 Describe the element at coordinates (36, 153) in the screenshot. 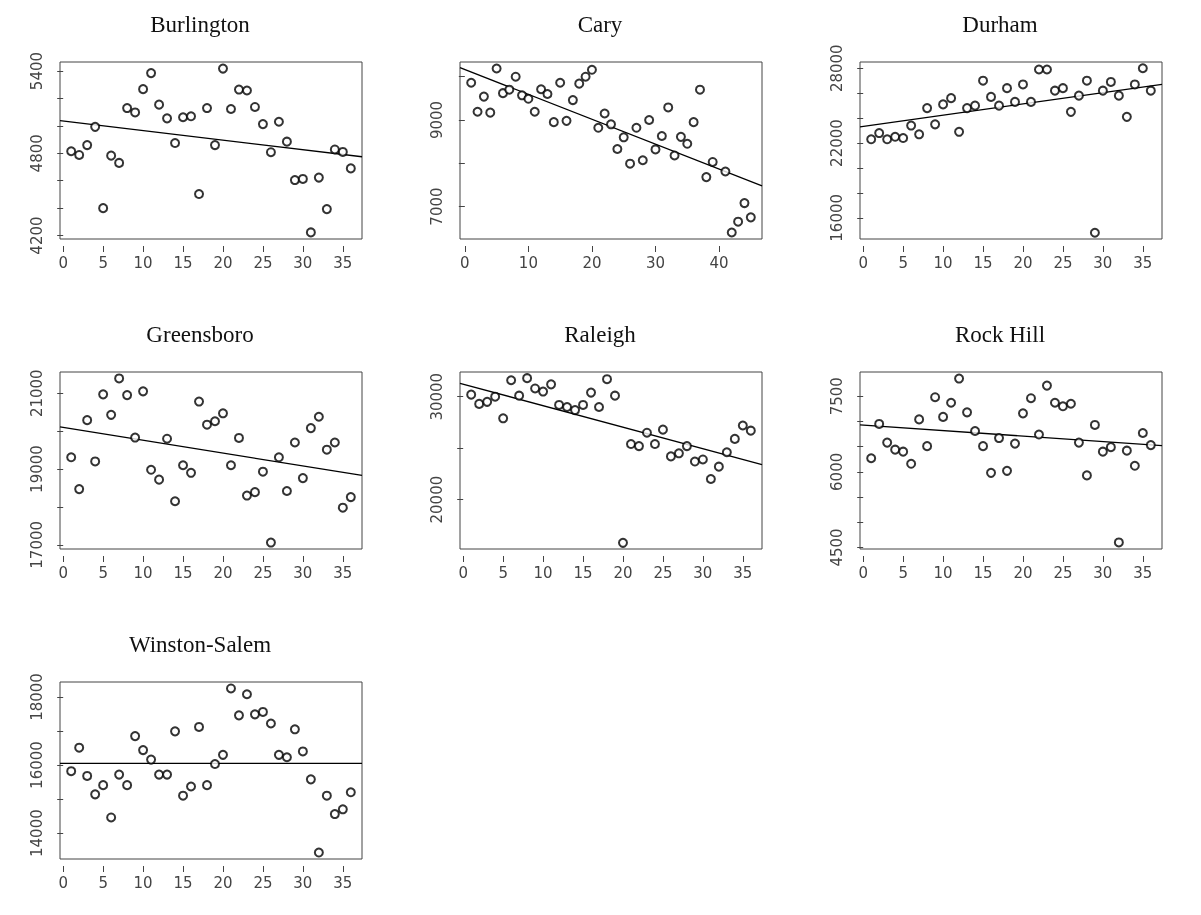

I see `y-tick-label: 4800` at that location.